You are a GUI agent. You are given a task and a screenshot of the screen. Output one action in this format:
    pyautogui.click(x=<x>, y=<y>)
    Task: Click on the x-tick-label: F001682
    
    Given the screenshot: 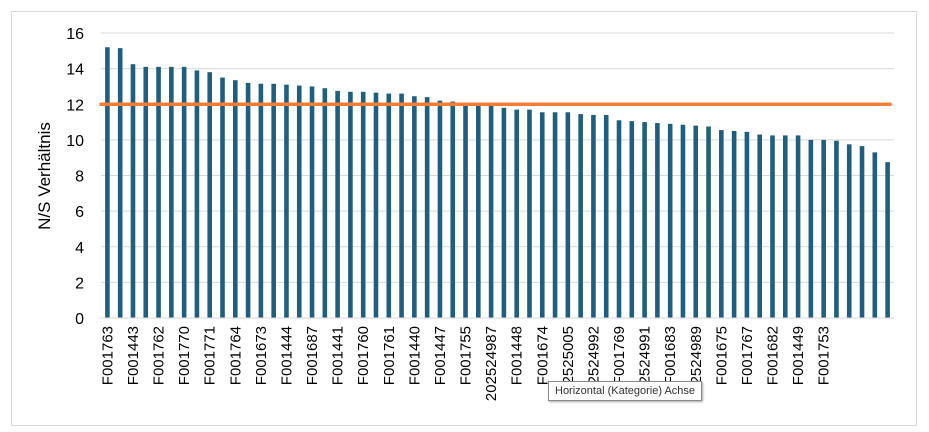 What is the action you would take?
    pyautogui.click(x=772, y=355)
    